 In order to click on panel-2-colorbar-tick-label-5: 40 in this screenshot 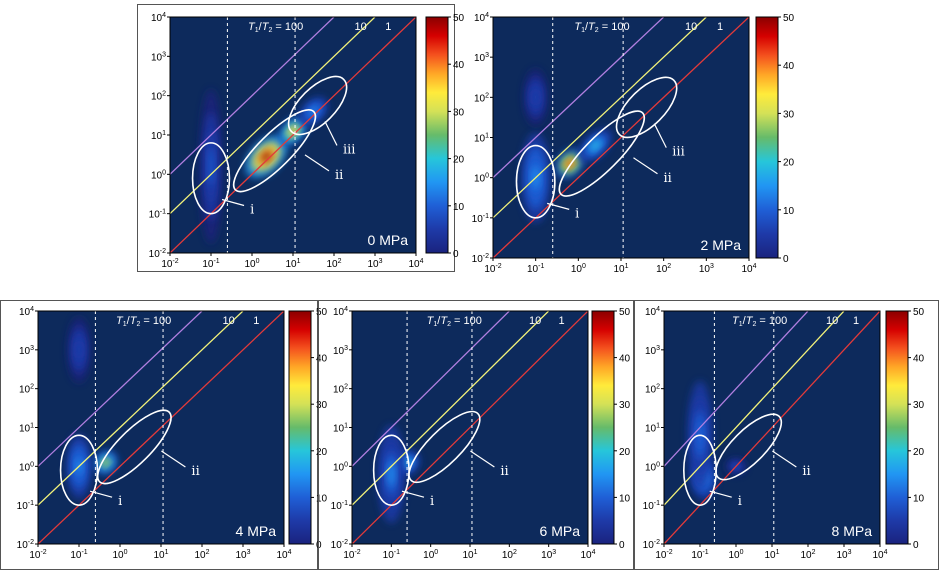, I will do `click(789, 66)`.